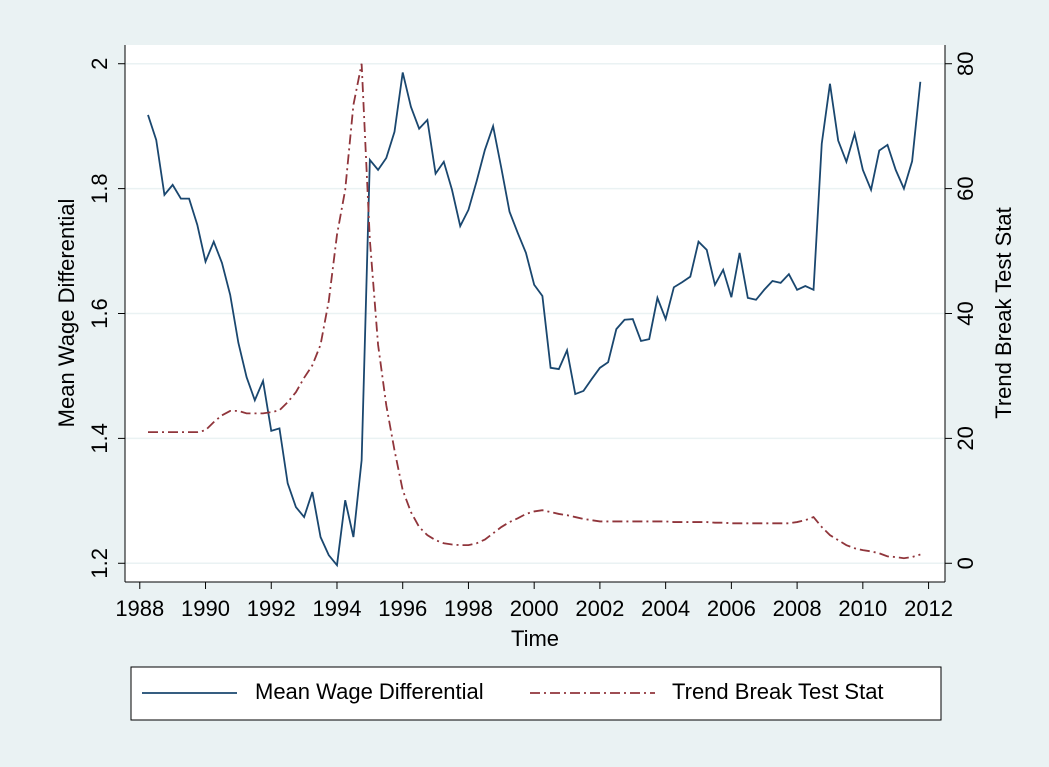 This screenshot has height=767, width=1049. I want to click on legend-label: Mean Wage Differential, so click(369, 691).